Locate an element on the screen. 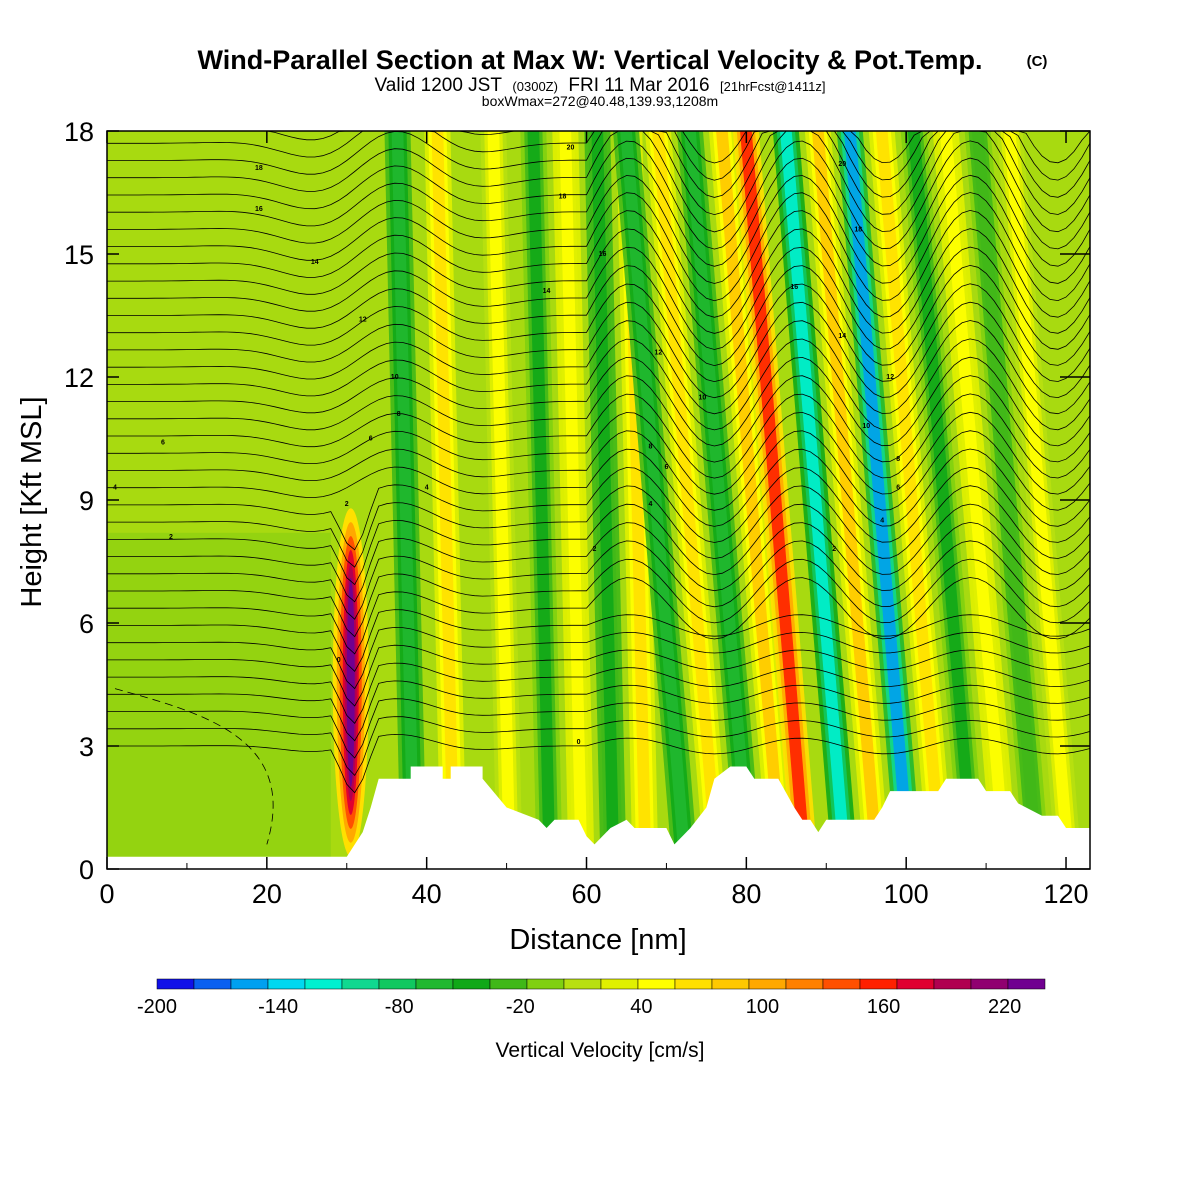 This screenshot has width=1200, height=1200. terrain is located at coordinates (598, 817).